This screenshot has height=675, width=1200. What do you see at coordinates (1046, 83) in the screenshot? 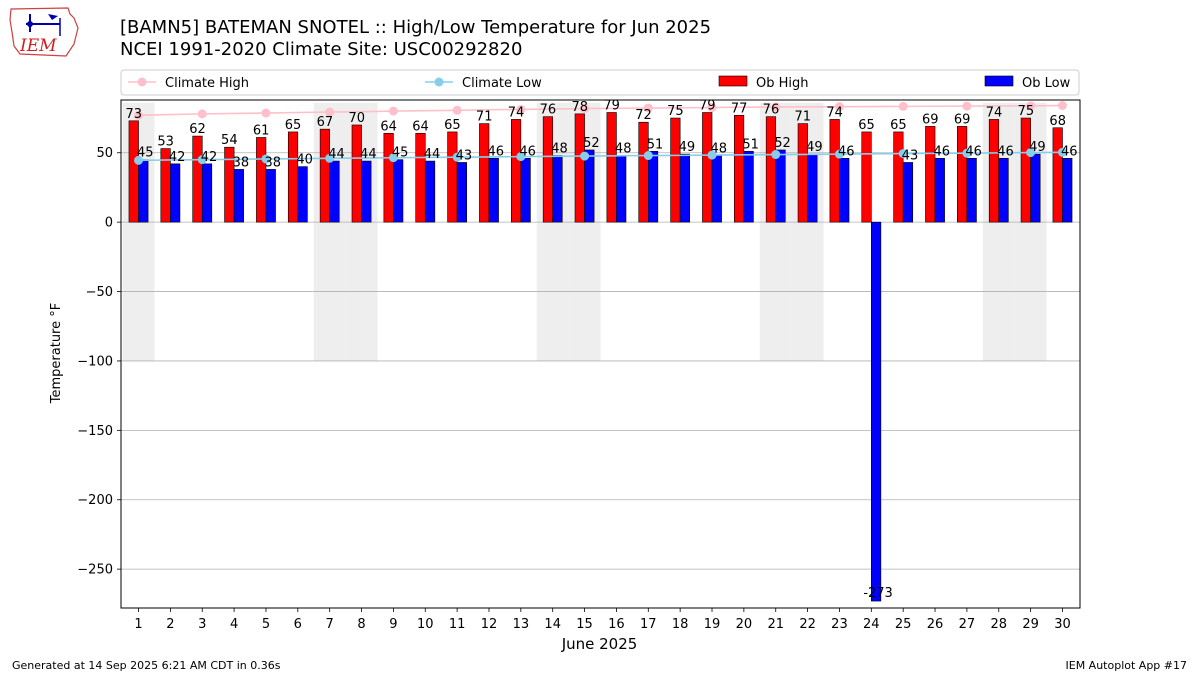
I see `legend-label: Ob Low` at bounding box center [1046, 83].